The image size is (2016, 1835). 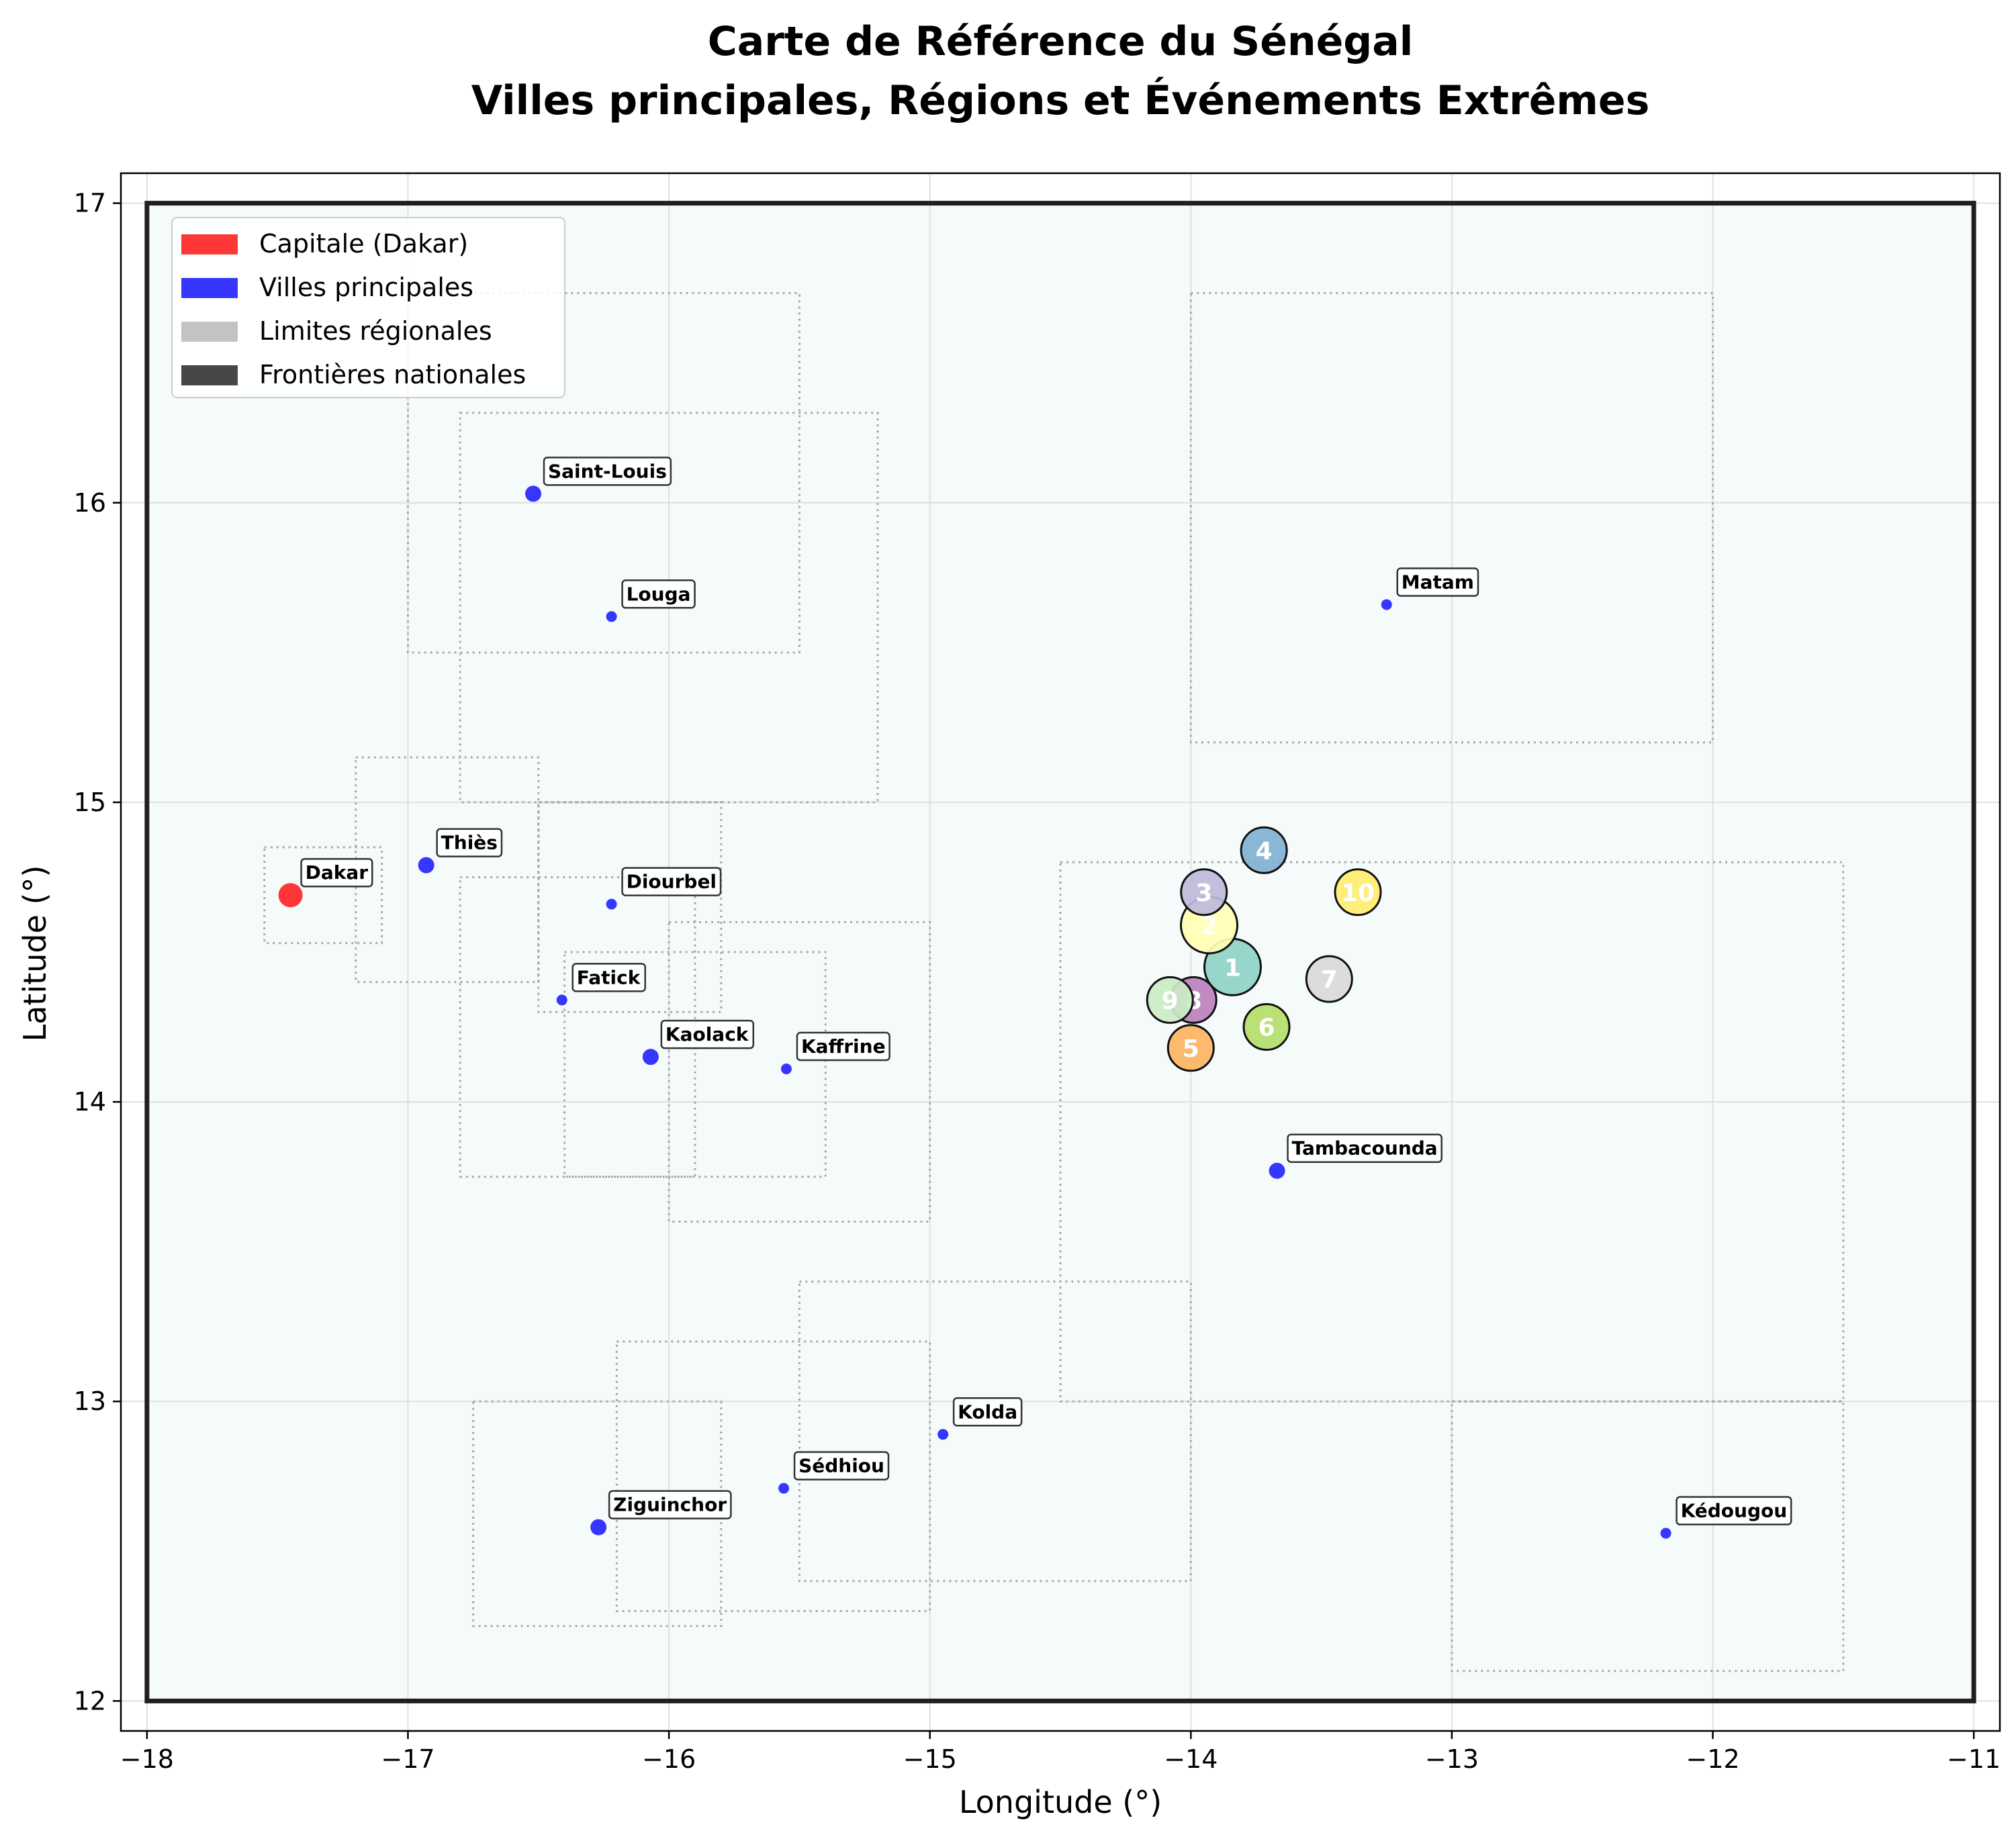 I want to click on city-label-thies: Thiès, so click(x=469, y=843).